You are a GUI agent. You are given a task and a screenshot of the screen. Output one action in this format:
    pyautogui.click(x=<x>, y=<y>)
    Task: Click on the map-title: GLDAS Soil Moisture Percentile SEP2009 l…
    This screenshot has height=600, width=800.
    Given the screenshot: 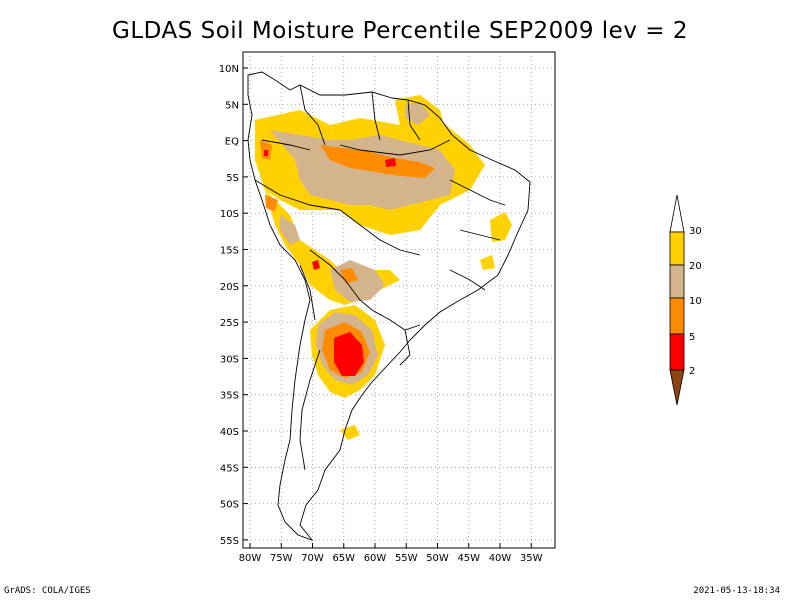 What is the action you would take?
    pyautogui.click(x=400, y=31)
    